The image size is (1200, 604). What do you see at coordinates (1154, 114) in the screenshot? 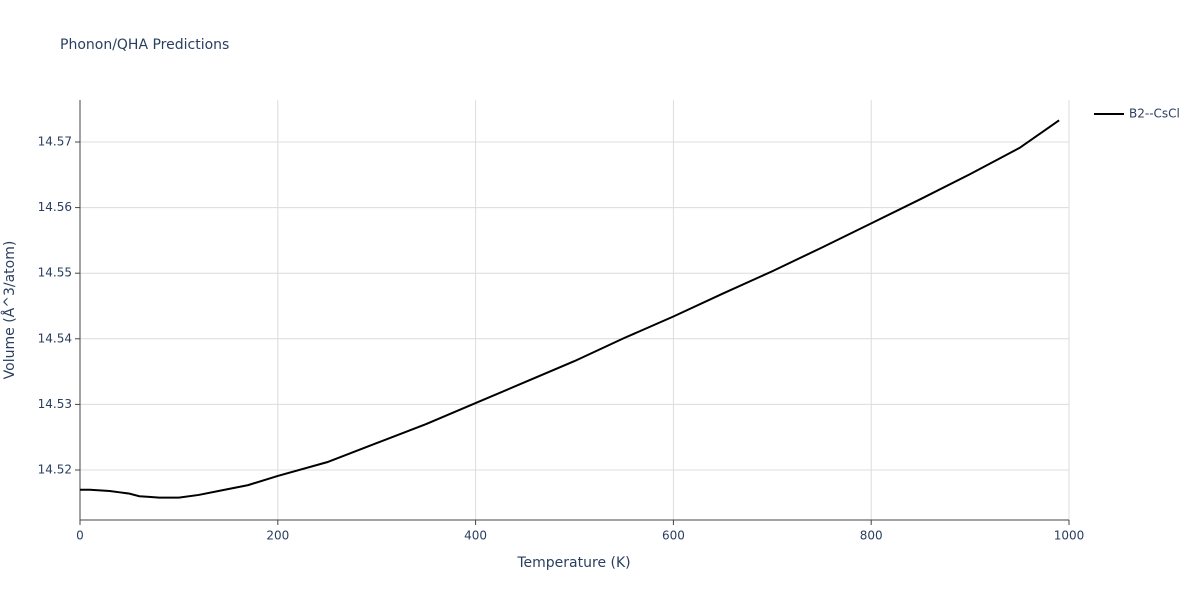
I see `legend-label: B2--CsCl` at bounding box center [1154, 114].